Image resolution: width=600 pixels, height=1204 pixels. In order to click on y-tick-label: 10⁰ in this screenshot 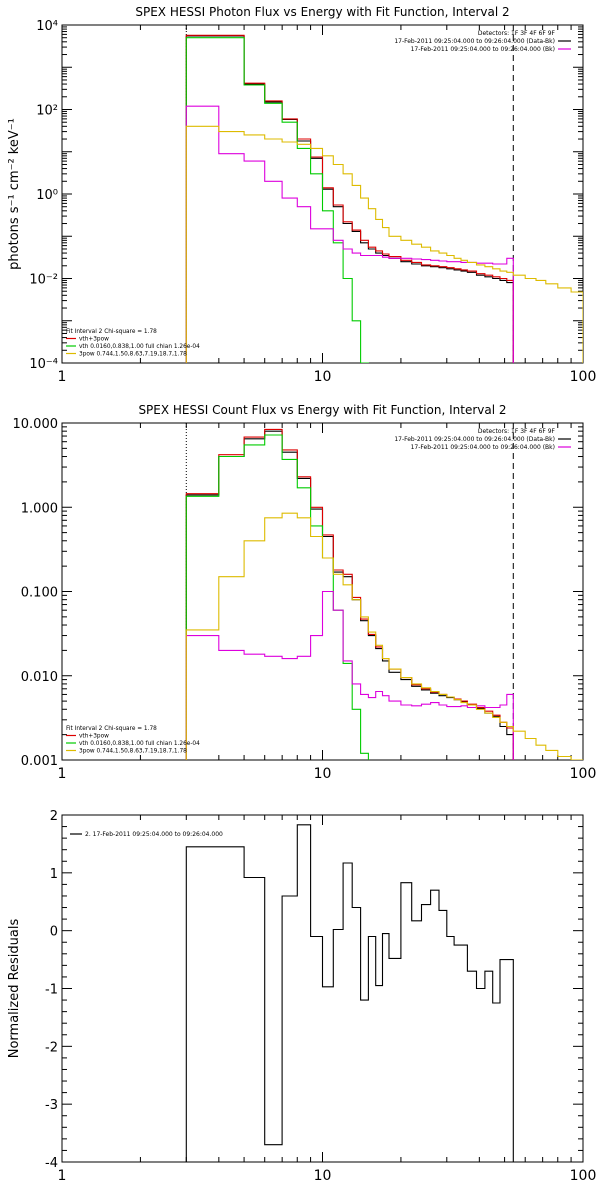, I will do `click(47, 195)`.